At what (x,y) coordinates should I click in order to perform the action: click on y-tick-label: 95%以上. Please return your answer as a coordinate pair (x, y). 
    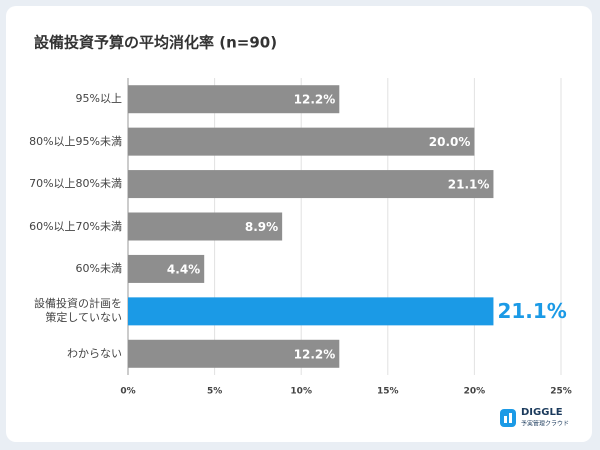
    Looking at the image, I should click on (98, 99).